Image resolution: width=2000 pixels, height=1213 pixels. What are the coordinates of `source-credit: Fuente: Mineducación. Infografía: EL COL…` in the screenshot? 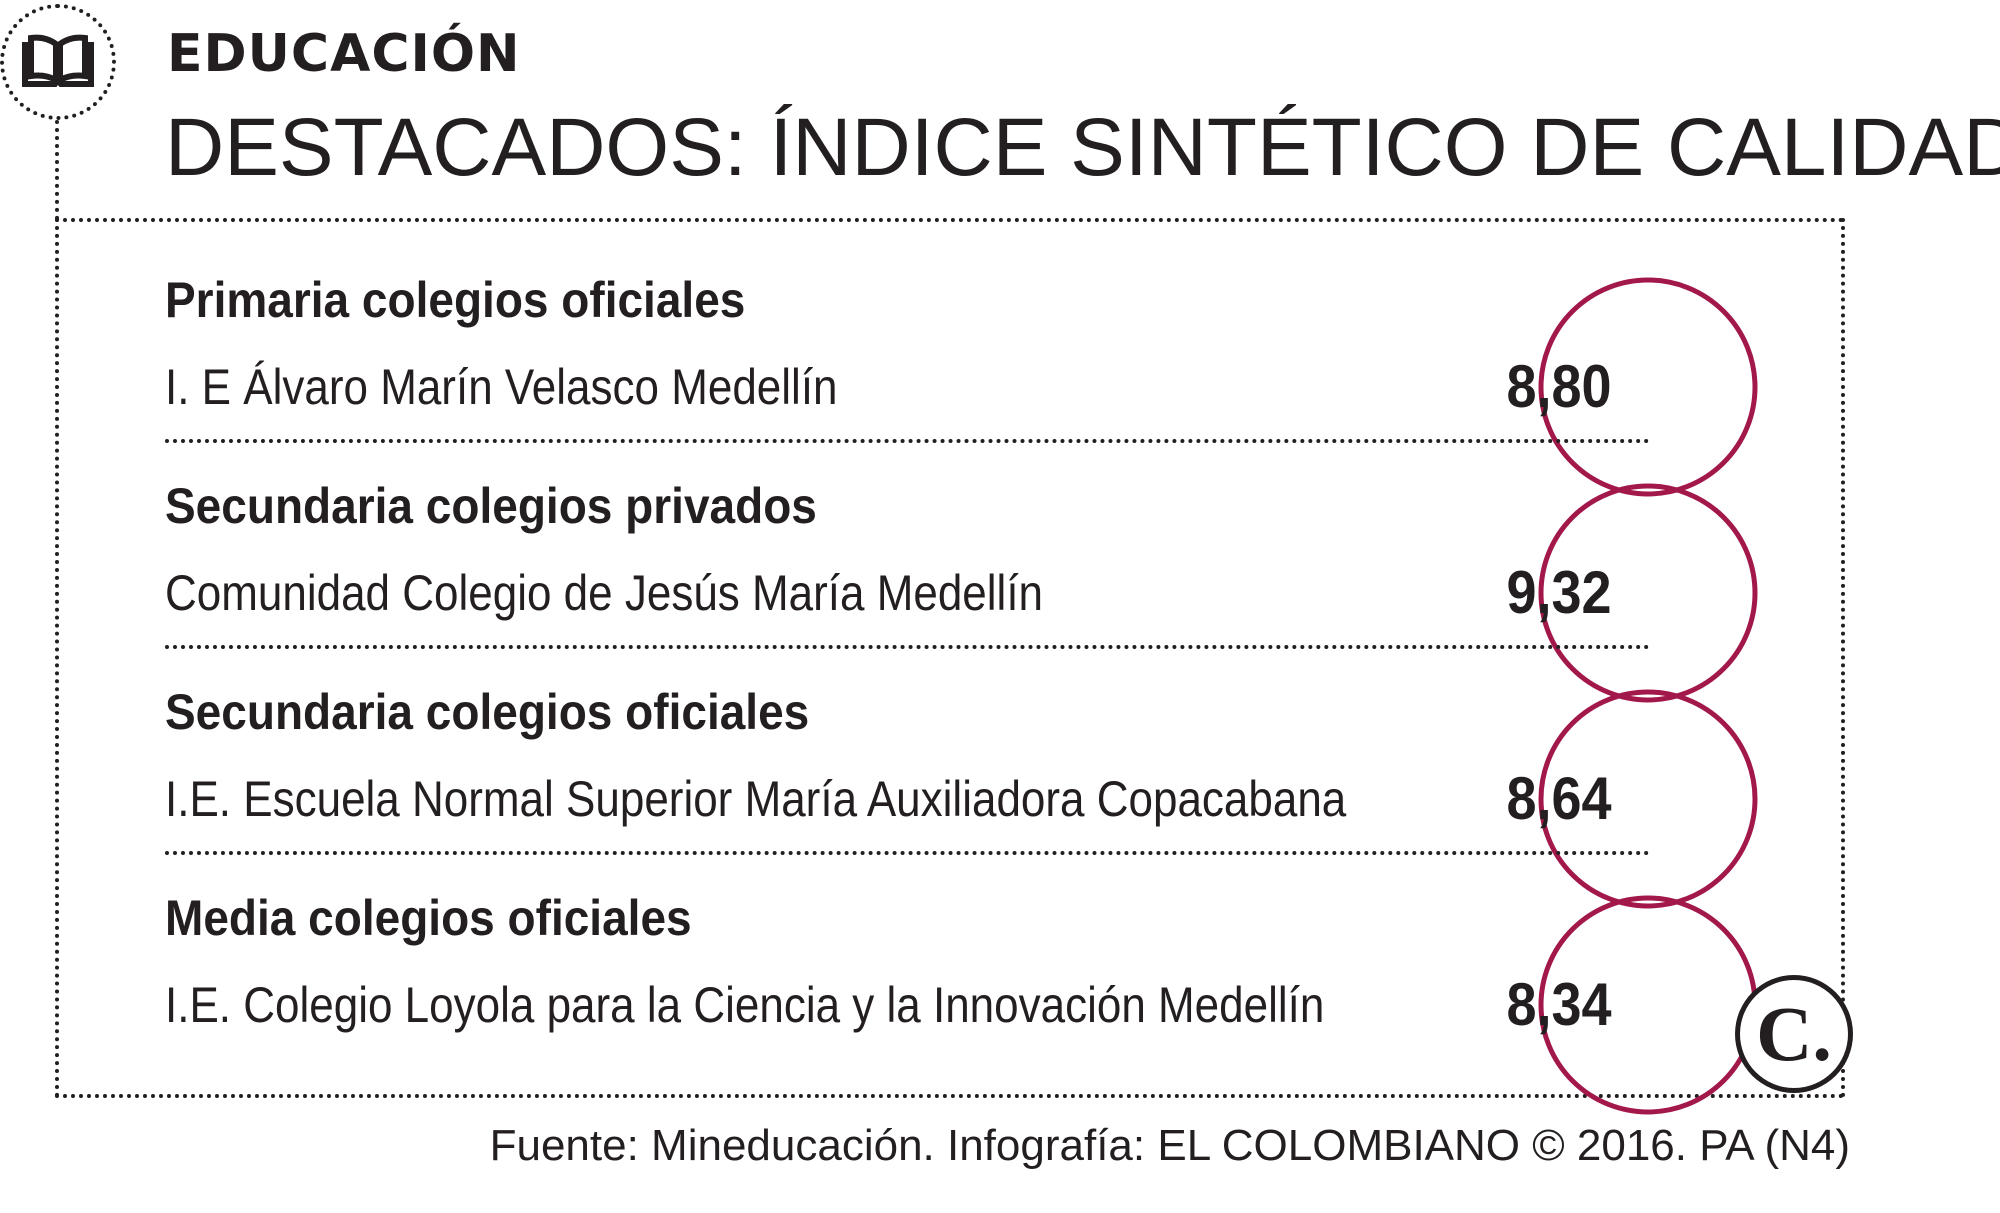 It's located at (1169, 1145).